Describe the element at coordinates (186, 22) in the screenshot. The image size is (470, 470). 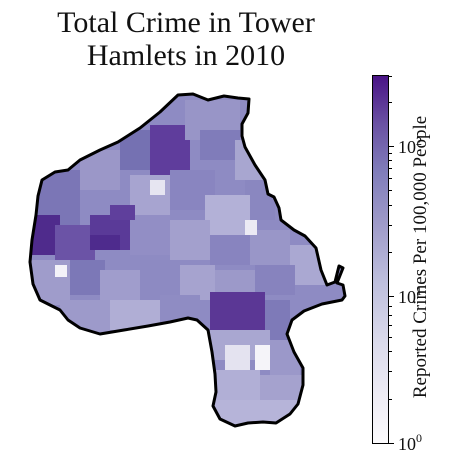
I see `title-line-1: Total Crime in Tower` at that location.